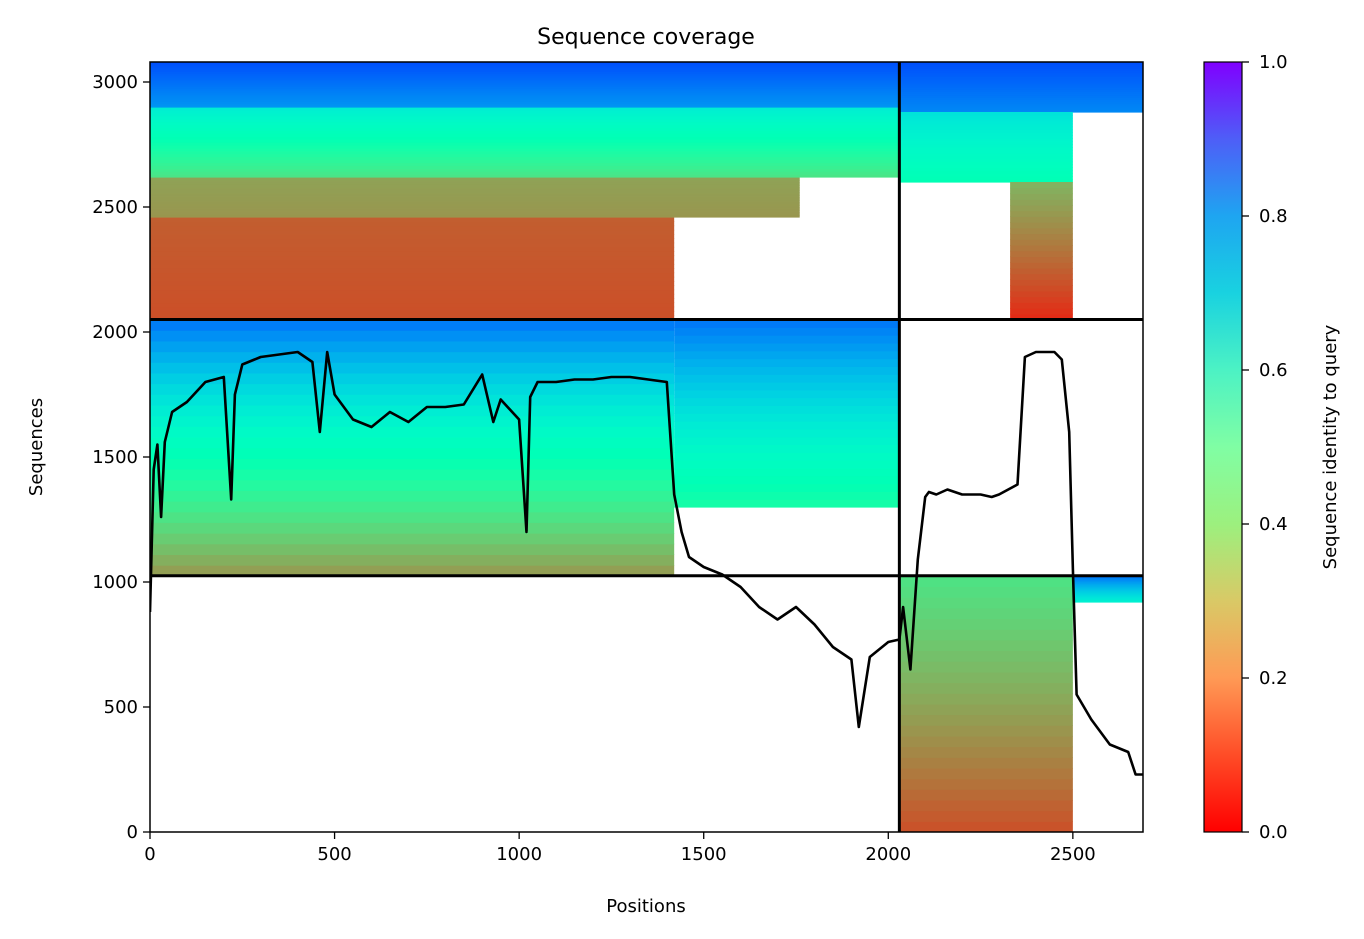 This screenshot has width=1364, height=939. I want to click on colorbar-ticks: 0.0 0.2 0.4 0.6 0.8 1.0, so click(1265, 447).